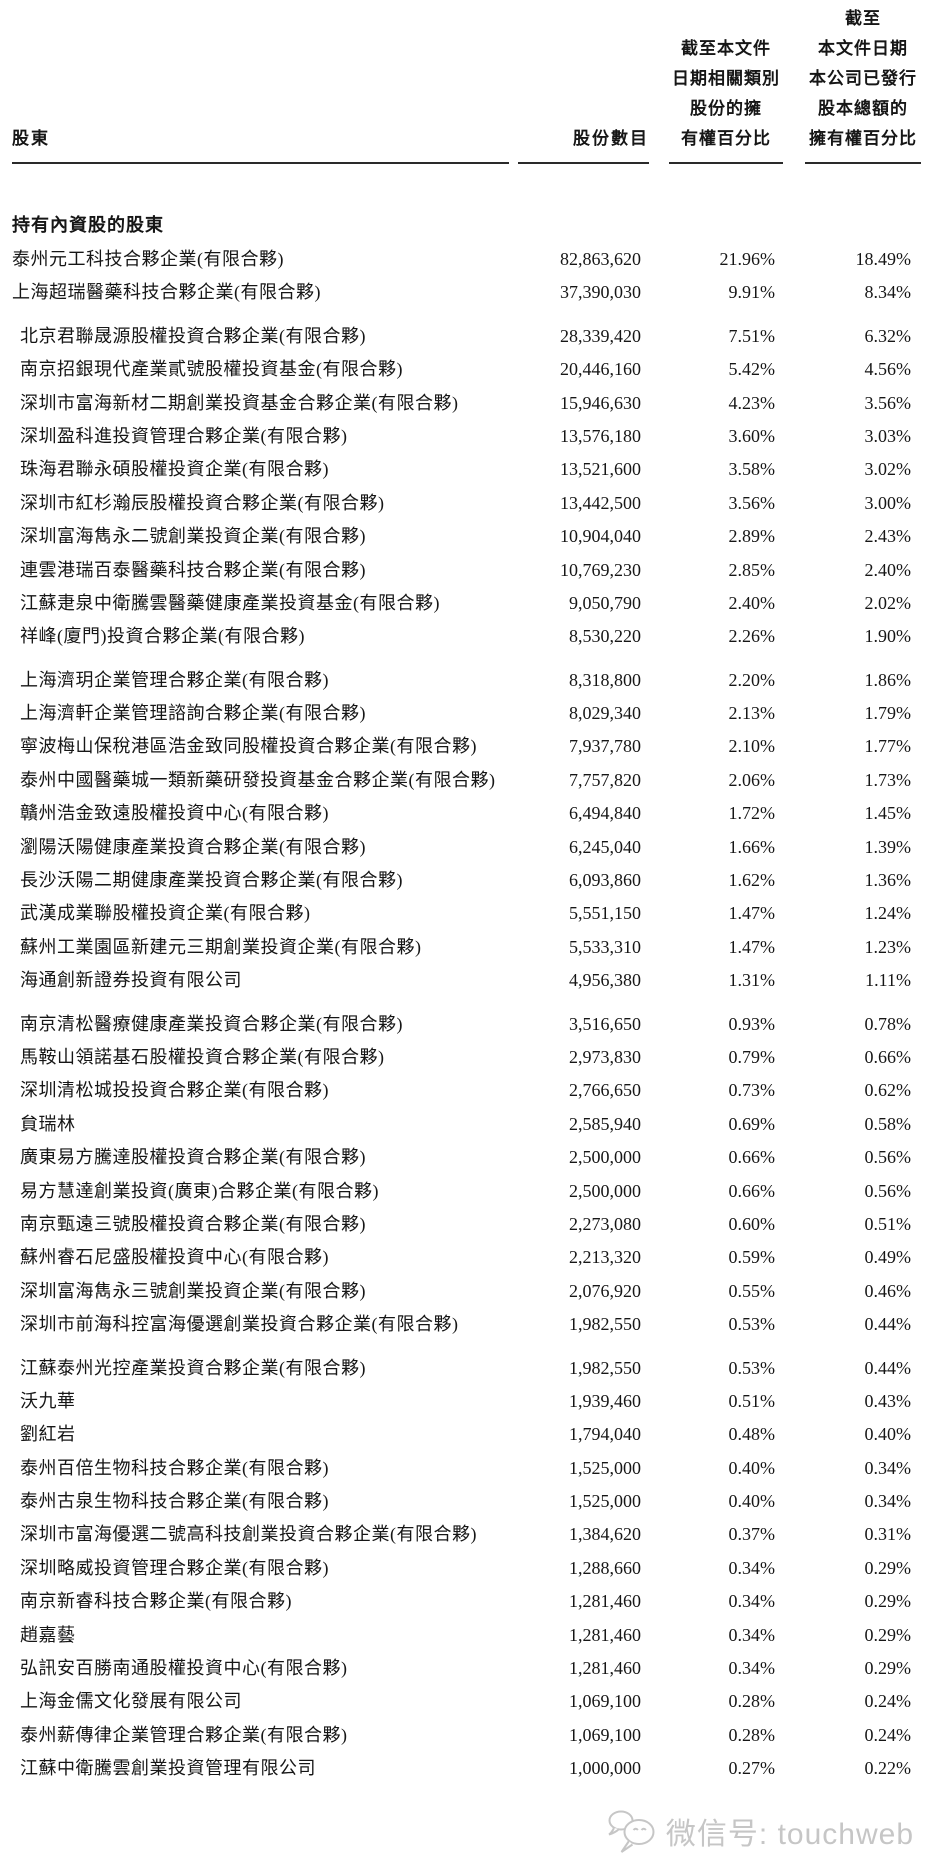  What do you see at coordinates (600, 369) in the screenshot?
I see `shares-value: 20,446,160` at bounding box center [600, 369].